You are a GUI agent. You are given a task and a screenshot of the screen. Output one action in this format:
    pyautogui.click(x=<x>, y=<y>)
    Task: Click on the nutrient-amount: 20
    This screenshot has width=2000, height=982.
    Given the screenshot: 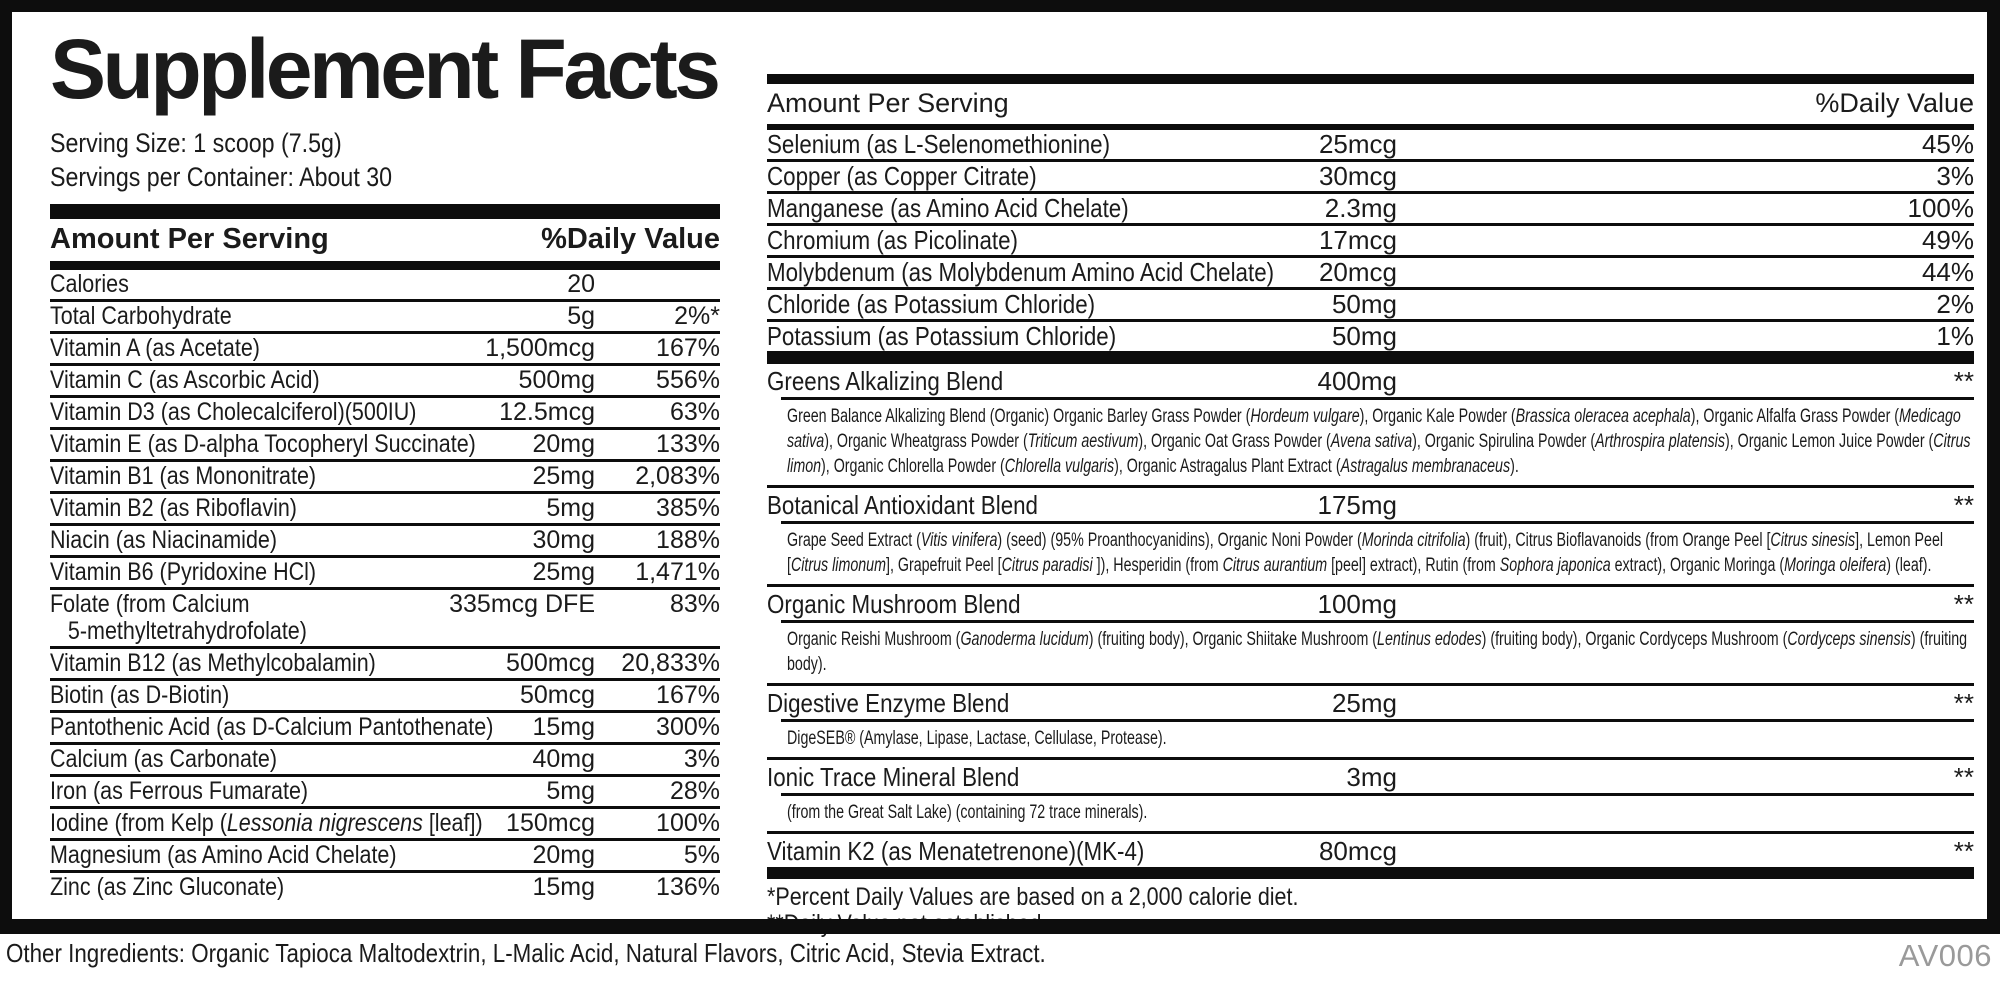 What is the action you would take?
    pyautogui.click(x=581, y=284)
    